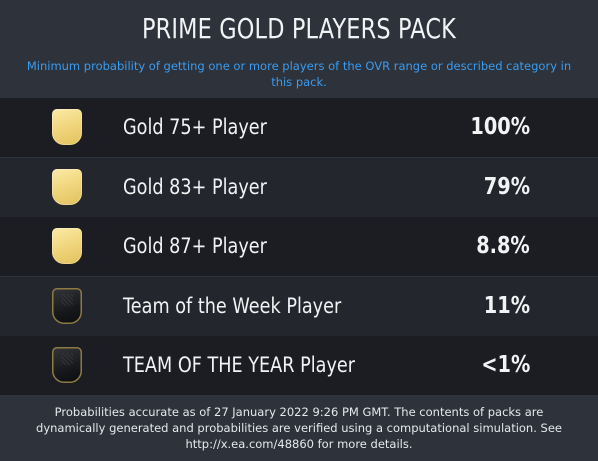 Image resolution: width=598 pixels, height=461 pixels. What do you see at coordinates (503, 246) in the screenshot?
I see `row-probability: 8.8%` at bounding box center [503, 246].